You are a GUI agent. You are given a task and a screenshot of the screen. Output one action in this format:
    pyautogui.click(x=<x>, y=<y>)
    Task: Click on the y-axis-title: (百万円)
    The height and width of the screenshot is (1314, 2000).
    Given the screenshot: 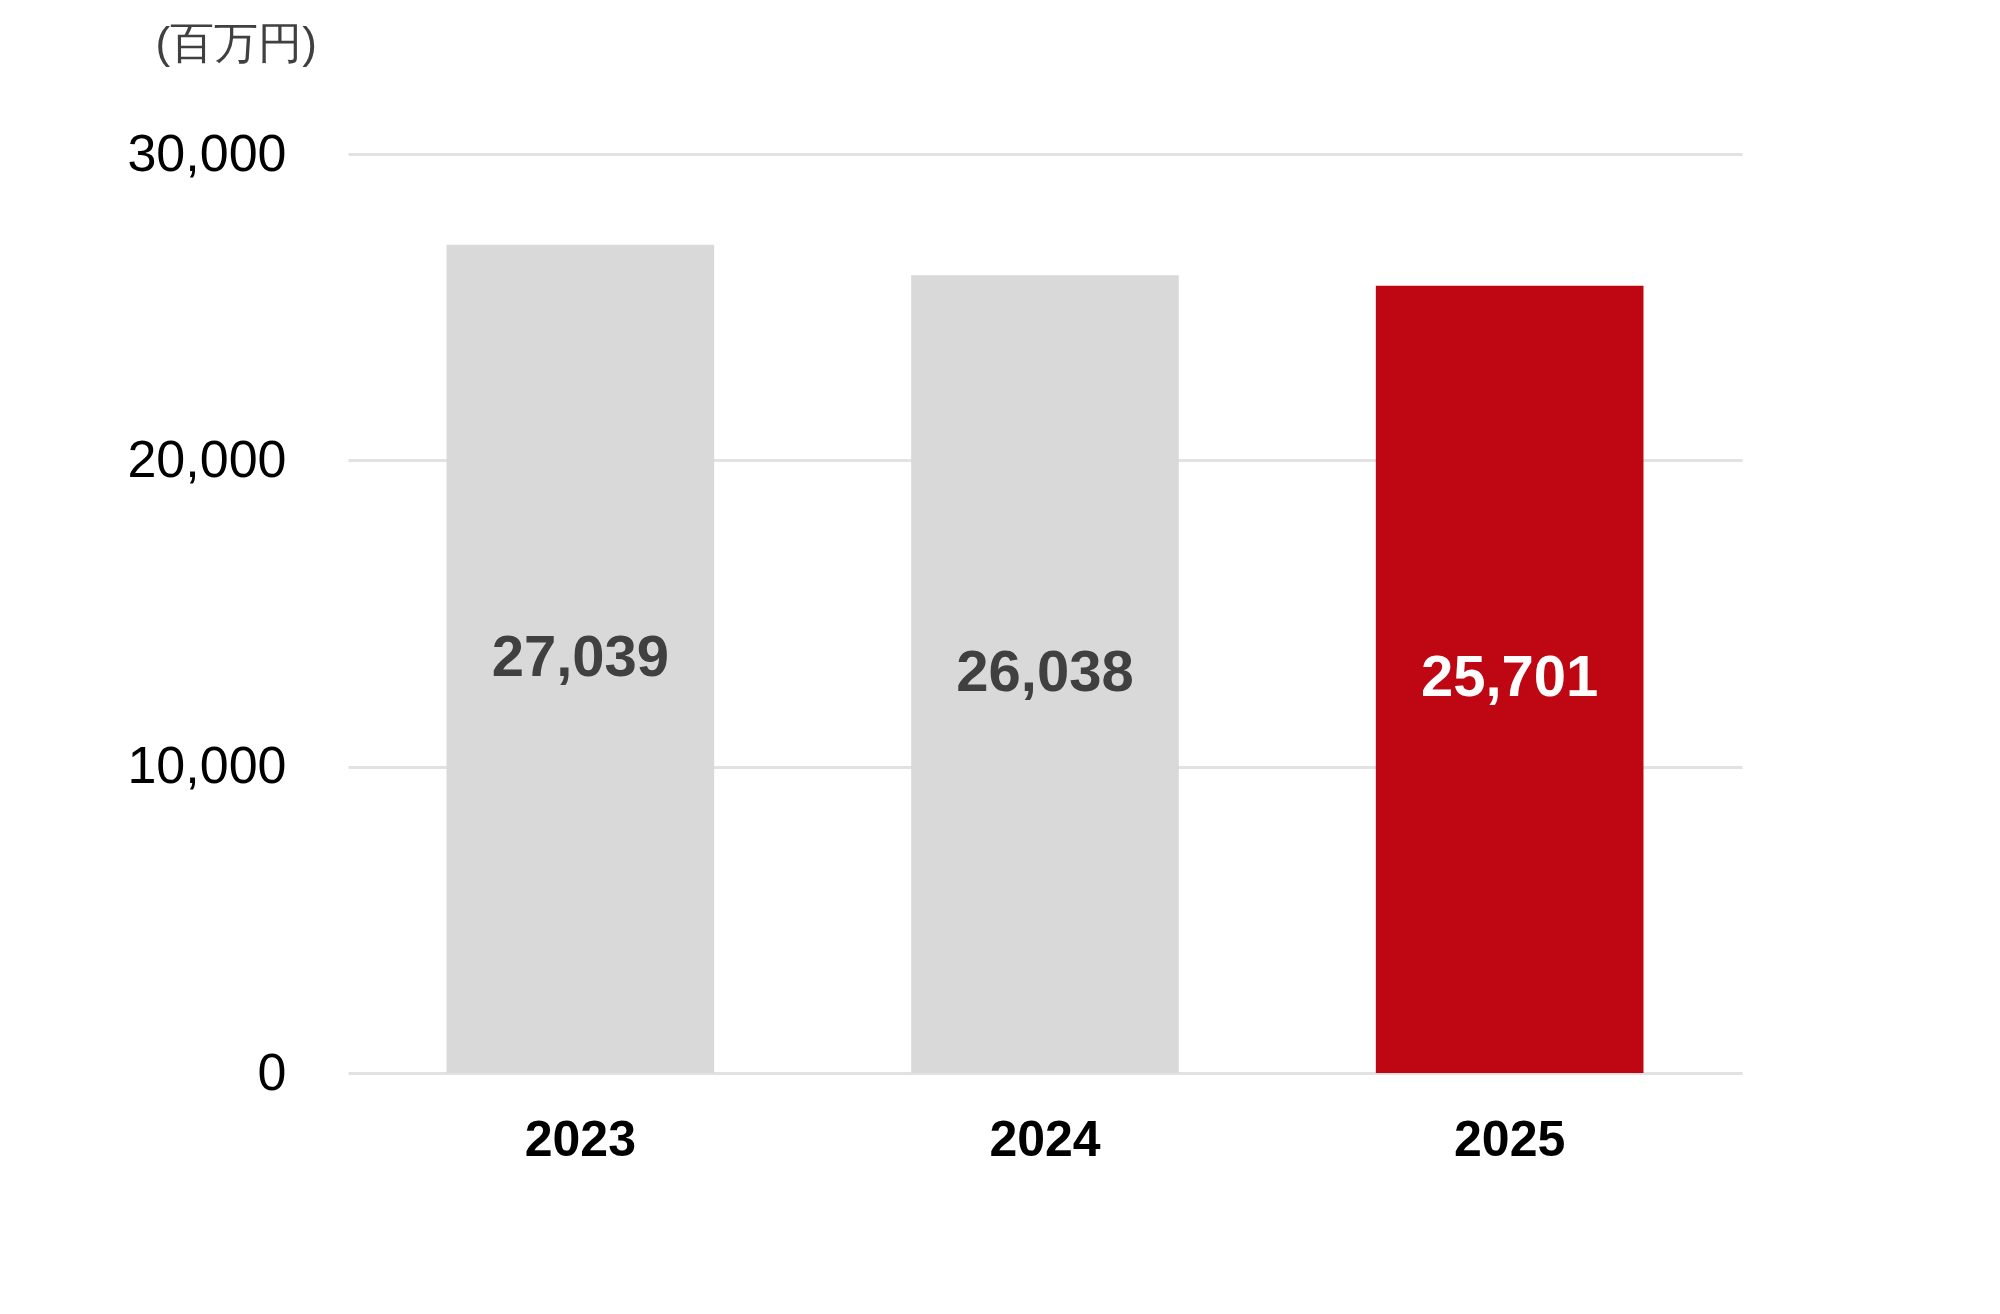 What is the action you would take?
    pyautogui.click(x=236, y=42)
    